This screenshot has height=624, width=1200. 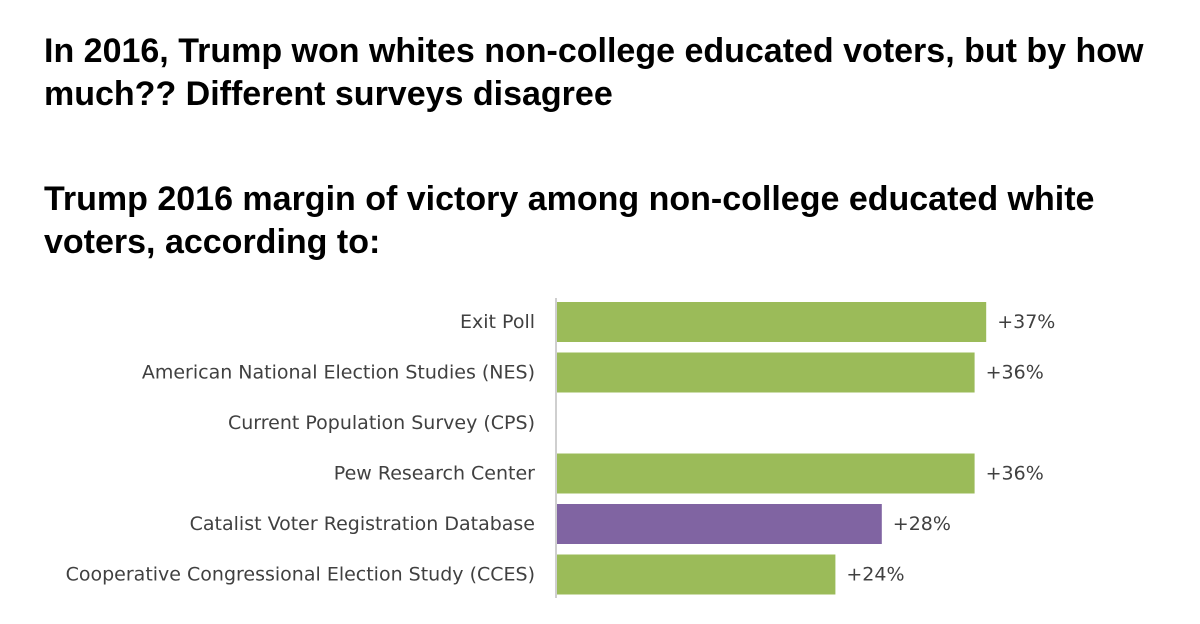 What do you see at coordinates (922, 524) in the screenshot?
I see `data-label: +28%` at bounding box center [922, 524].